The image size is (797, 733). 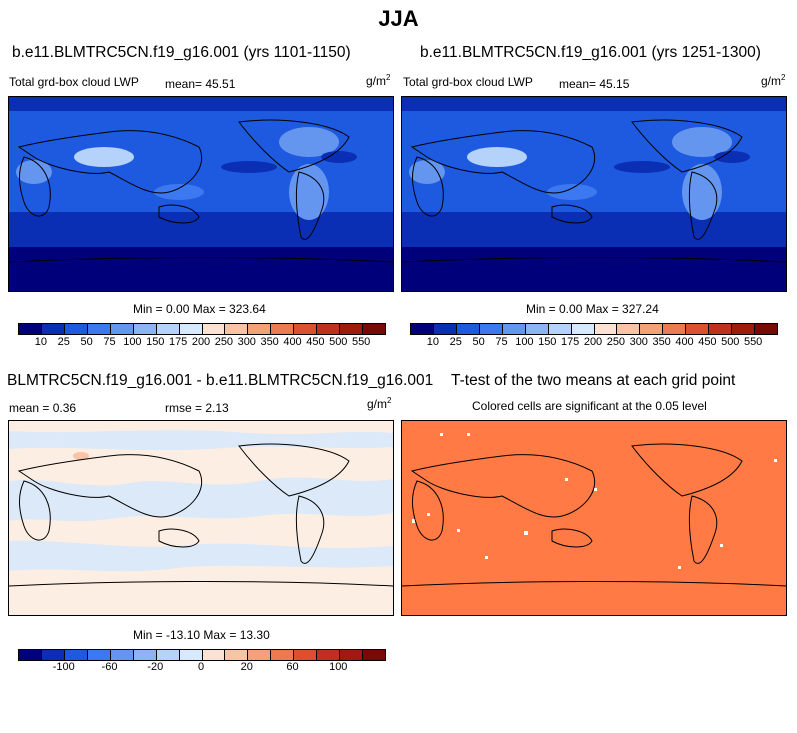 I want to click on colorbar-label: 60, so click(x=292, y=667).